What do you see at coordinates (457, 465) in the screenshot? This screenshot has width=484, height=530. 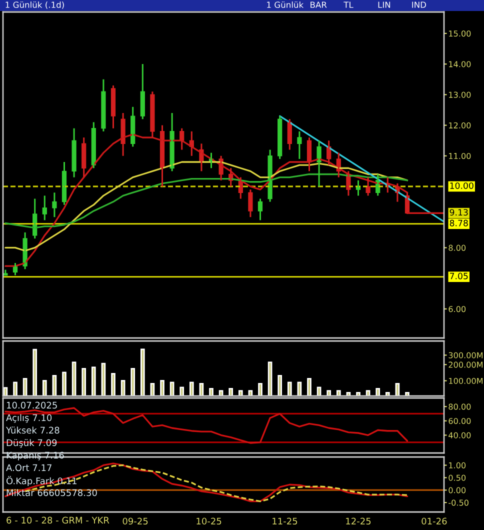 I see `y-tick-label: 1.00` at bounding box center [457, 465].